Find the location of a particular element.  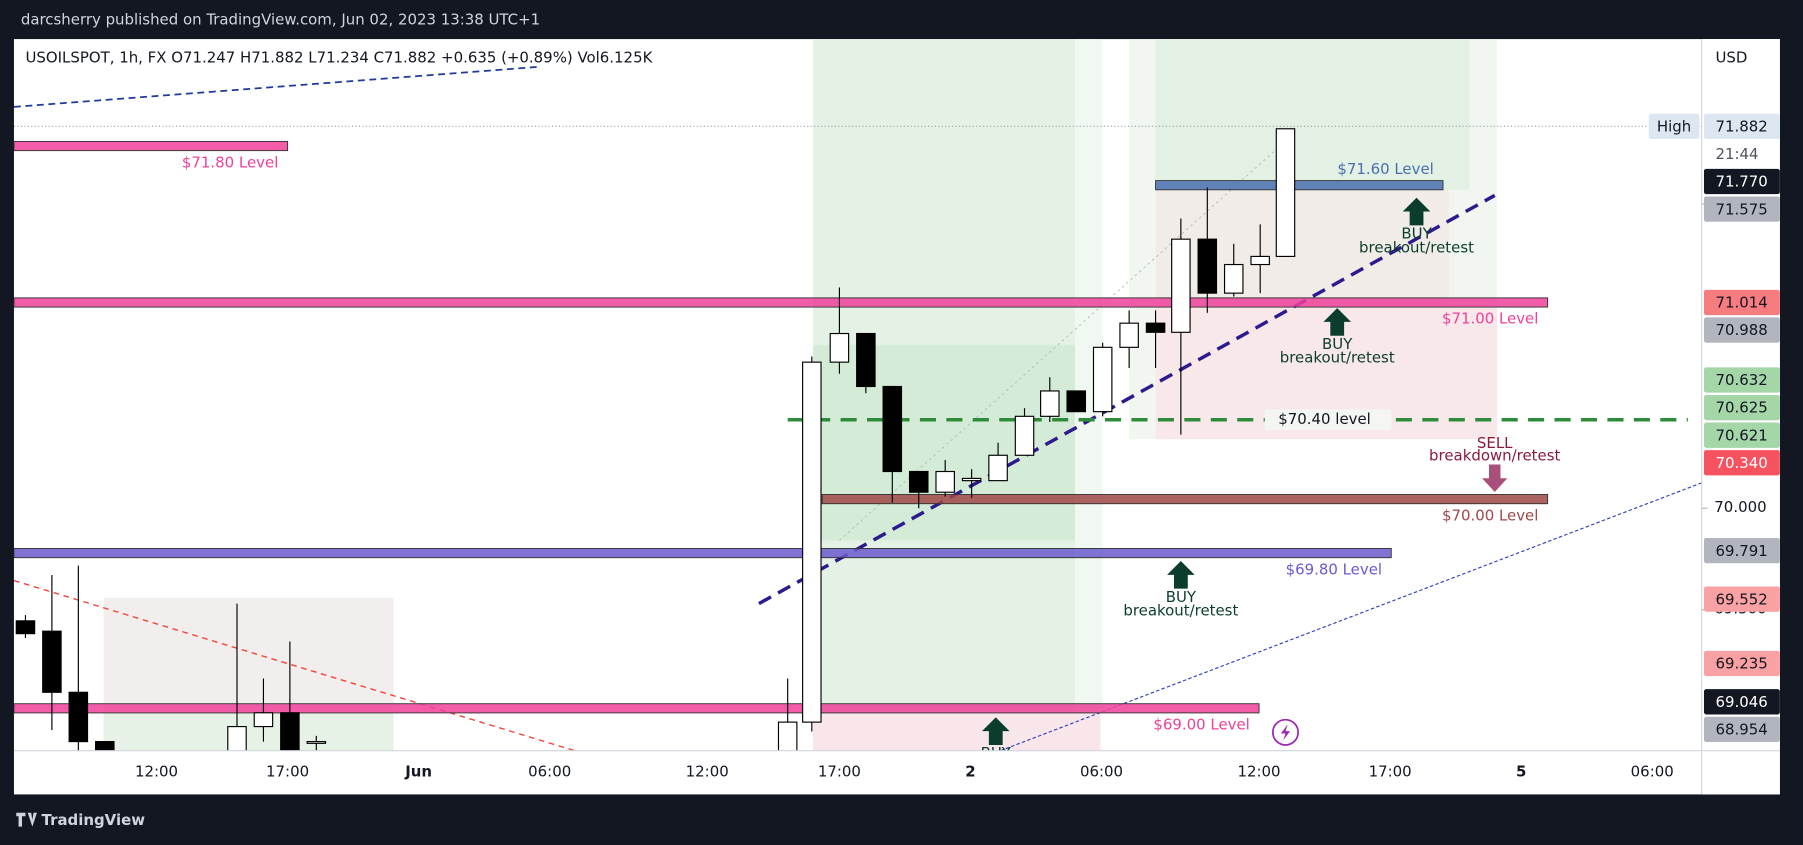

level-label: $69.00 Level is located at coordinates (1201, 725).